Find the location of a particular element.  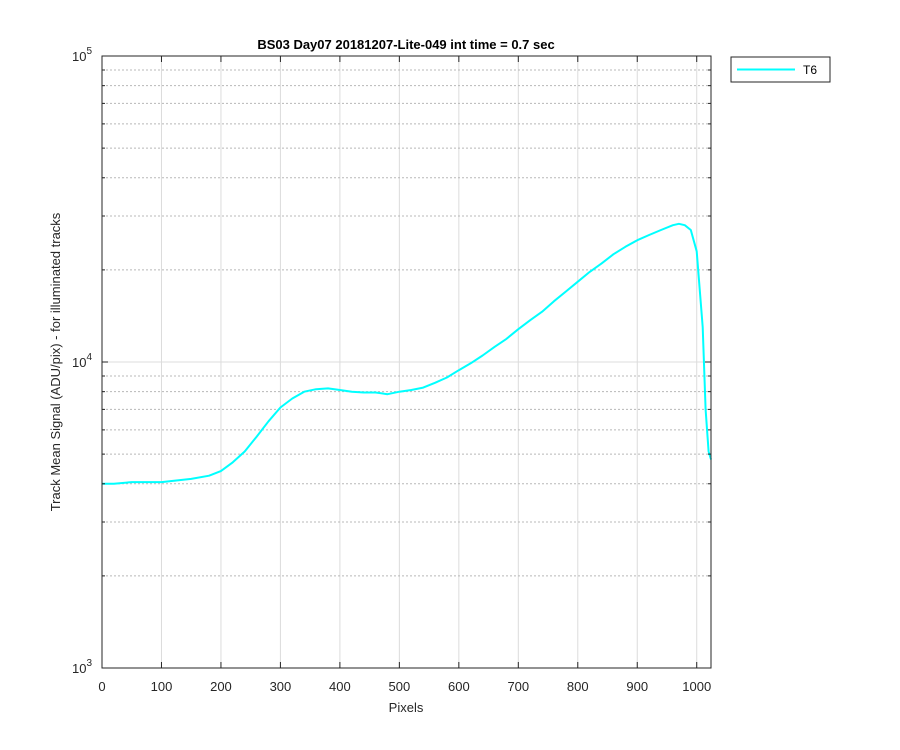

x-tick-label: 500 is located at coordinates (400, 686).